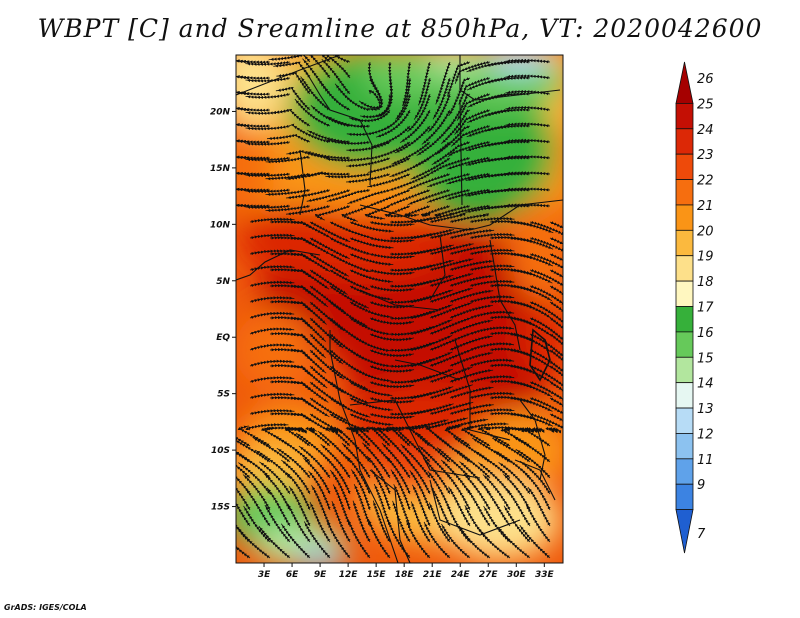  I want to click on colorbar-label: 14, so click(705, 384).